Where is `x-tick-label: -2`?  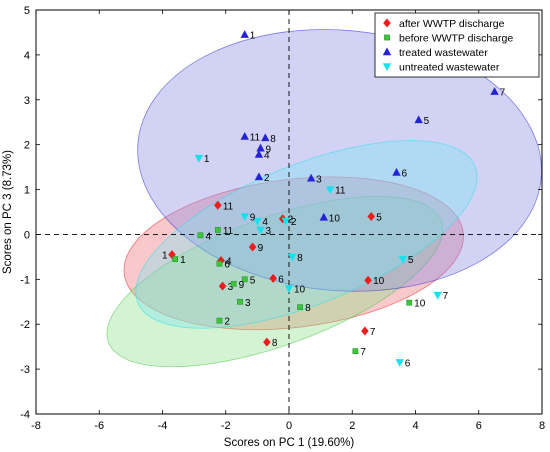
x-tick-label: -2 is located at coordinates (226, 426).